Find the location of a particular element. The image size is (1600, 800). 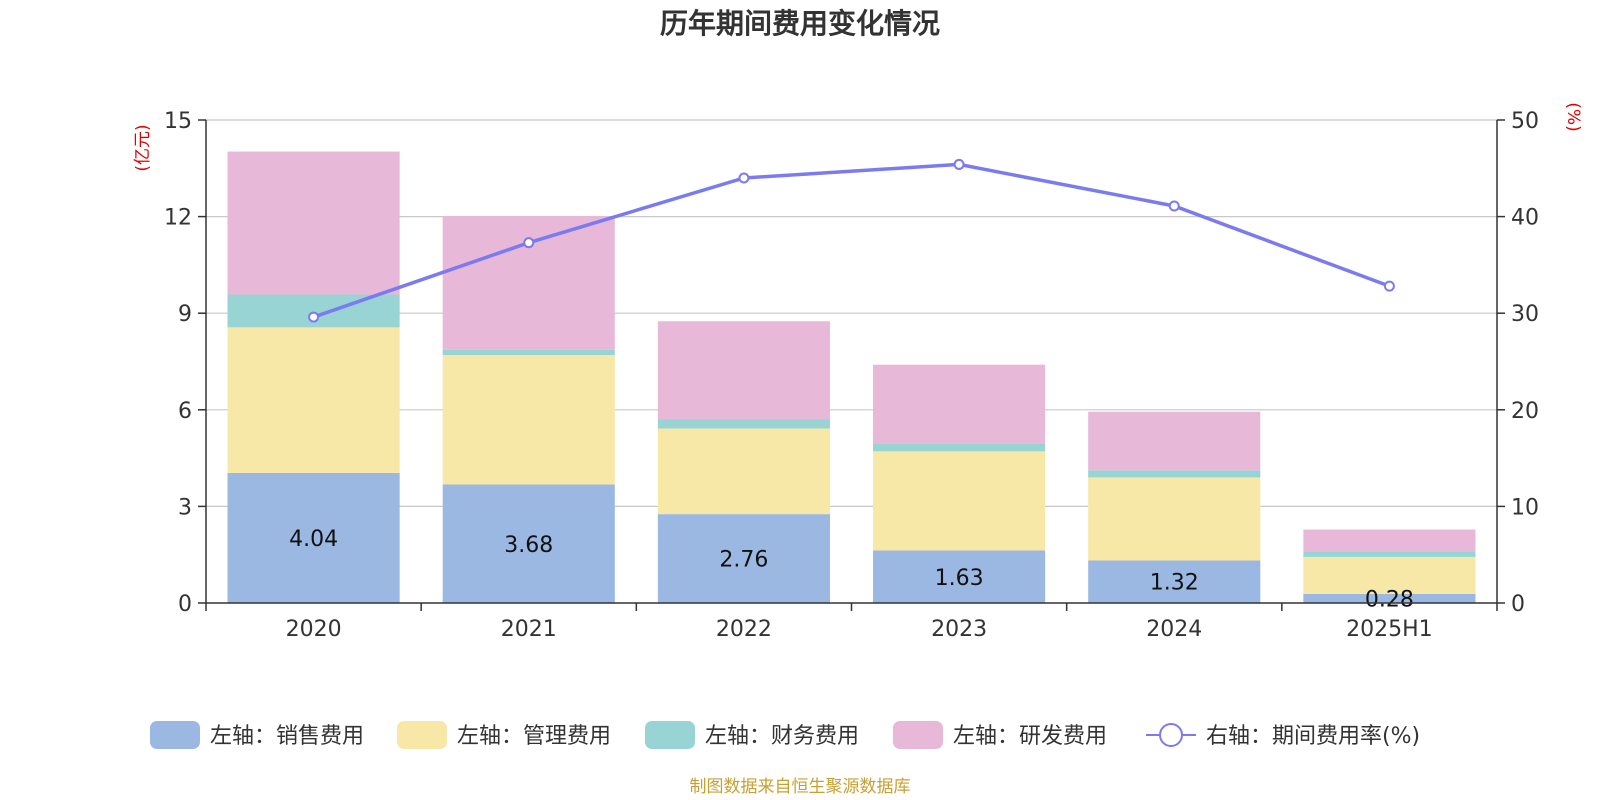

bar-data-label: 1.32 is located at coordinates (1174, 583).